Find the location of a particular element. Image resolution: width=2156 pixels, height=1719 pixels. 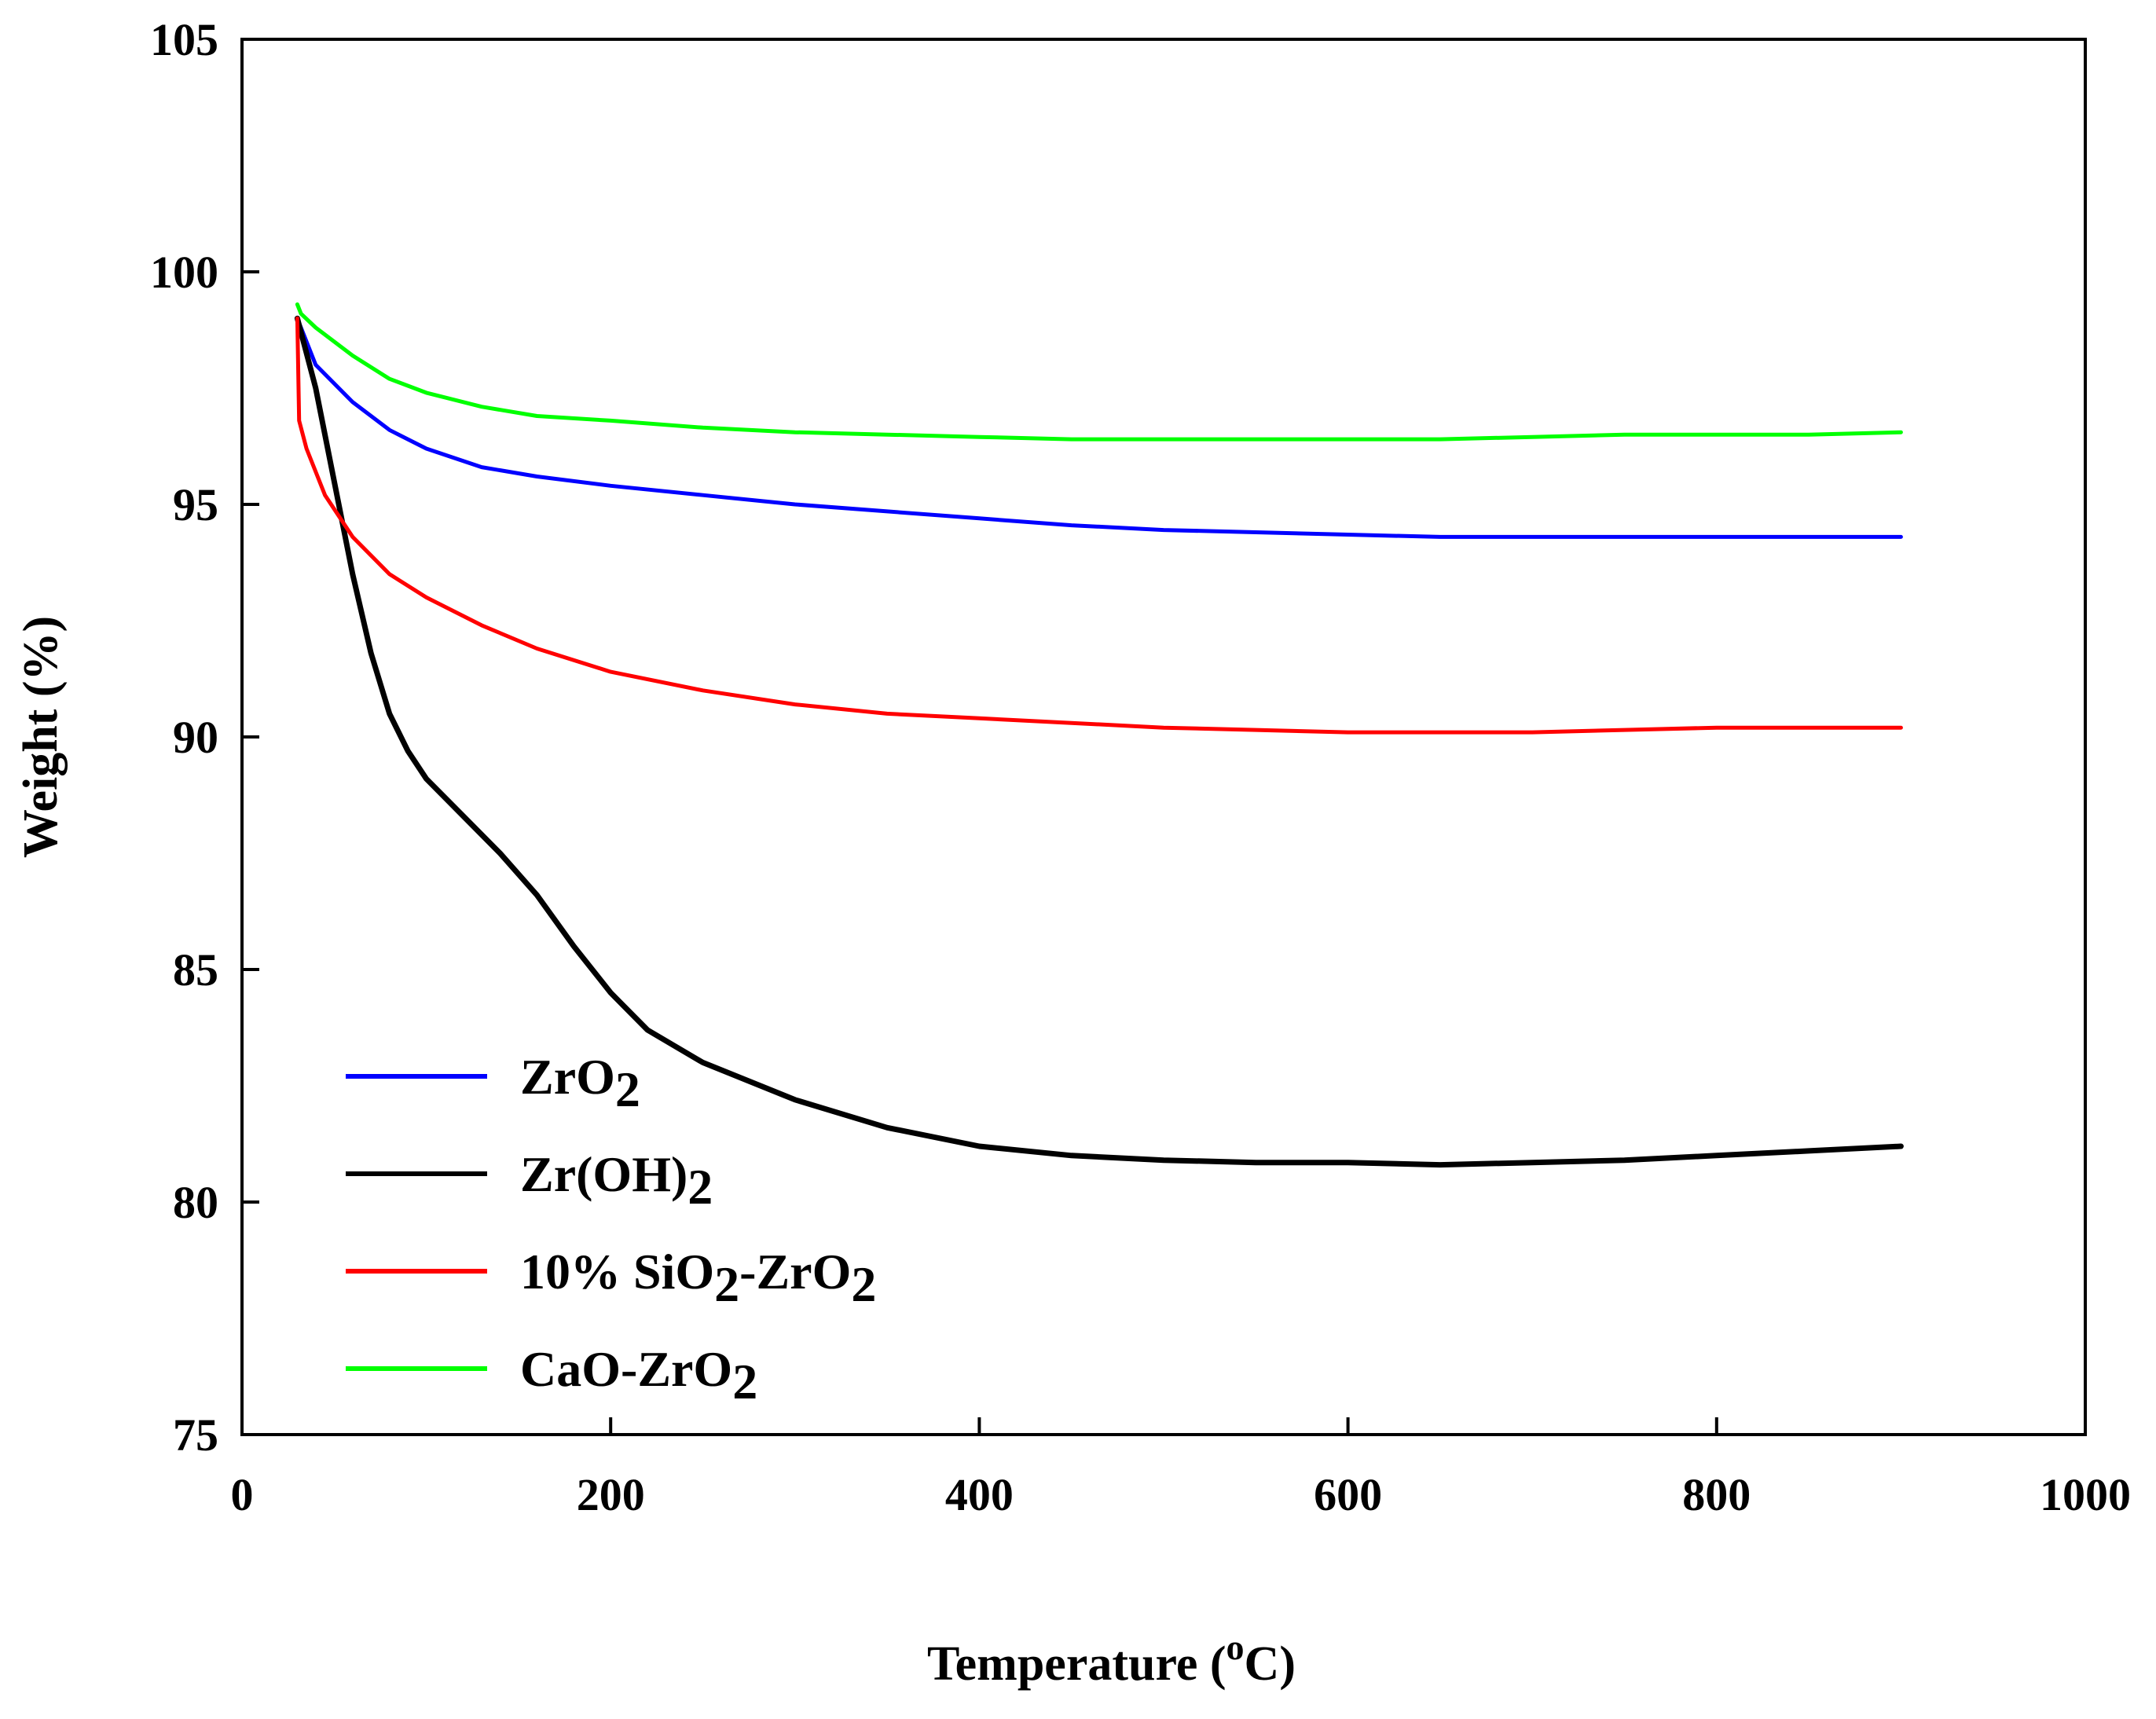

x-tick-label-5: 1000 is located at coordinates (2085, 1494).